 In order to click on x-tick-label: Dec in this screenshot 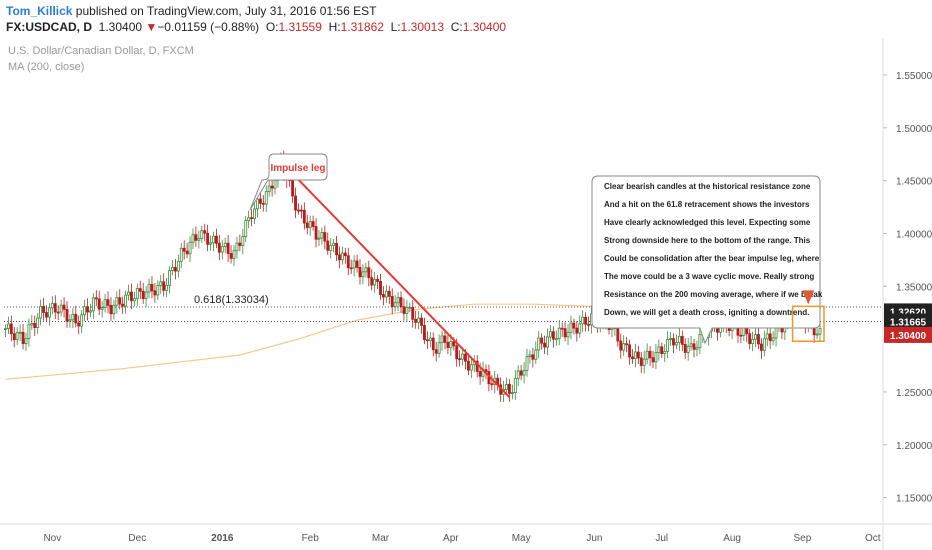, I will do `click(137, 538)`.